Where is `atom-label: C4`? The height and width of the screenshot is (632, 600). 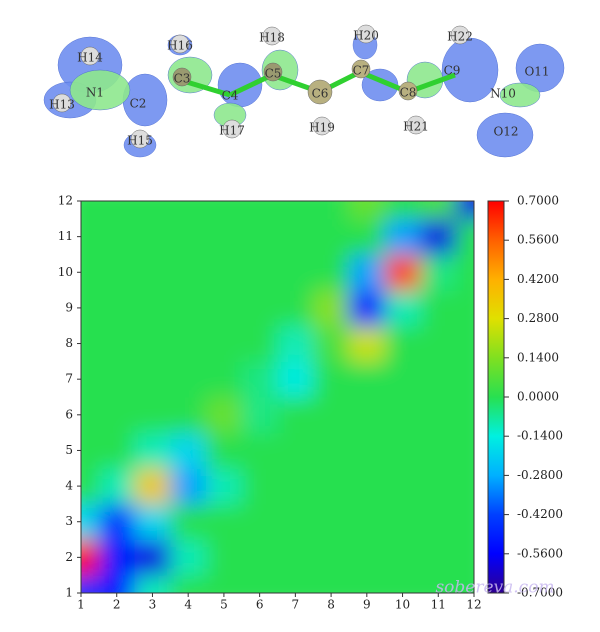 atom-label: C4 is located at coordinates (230, 96).